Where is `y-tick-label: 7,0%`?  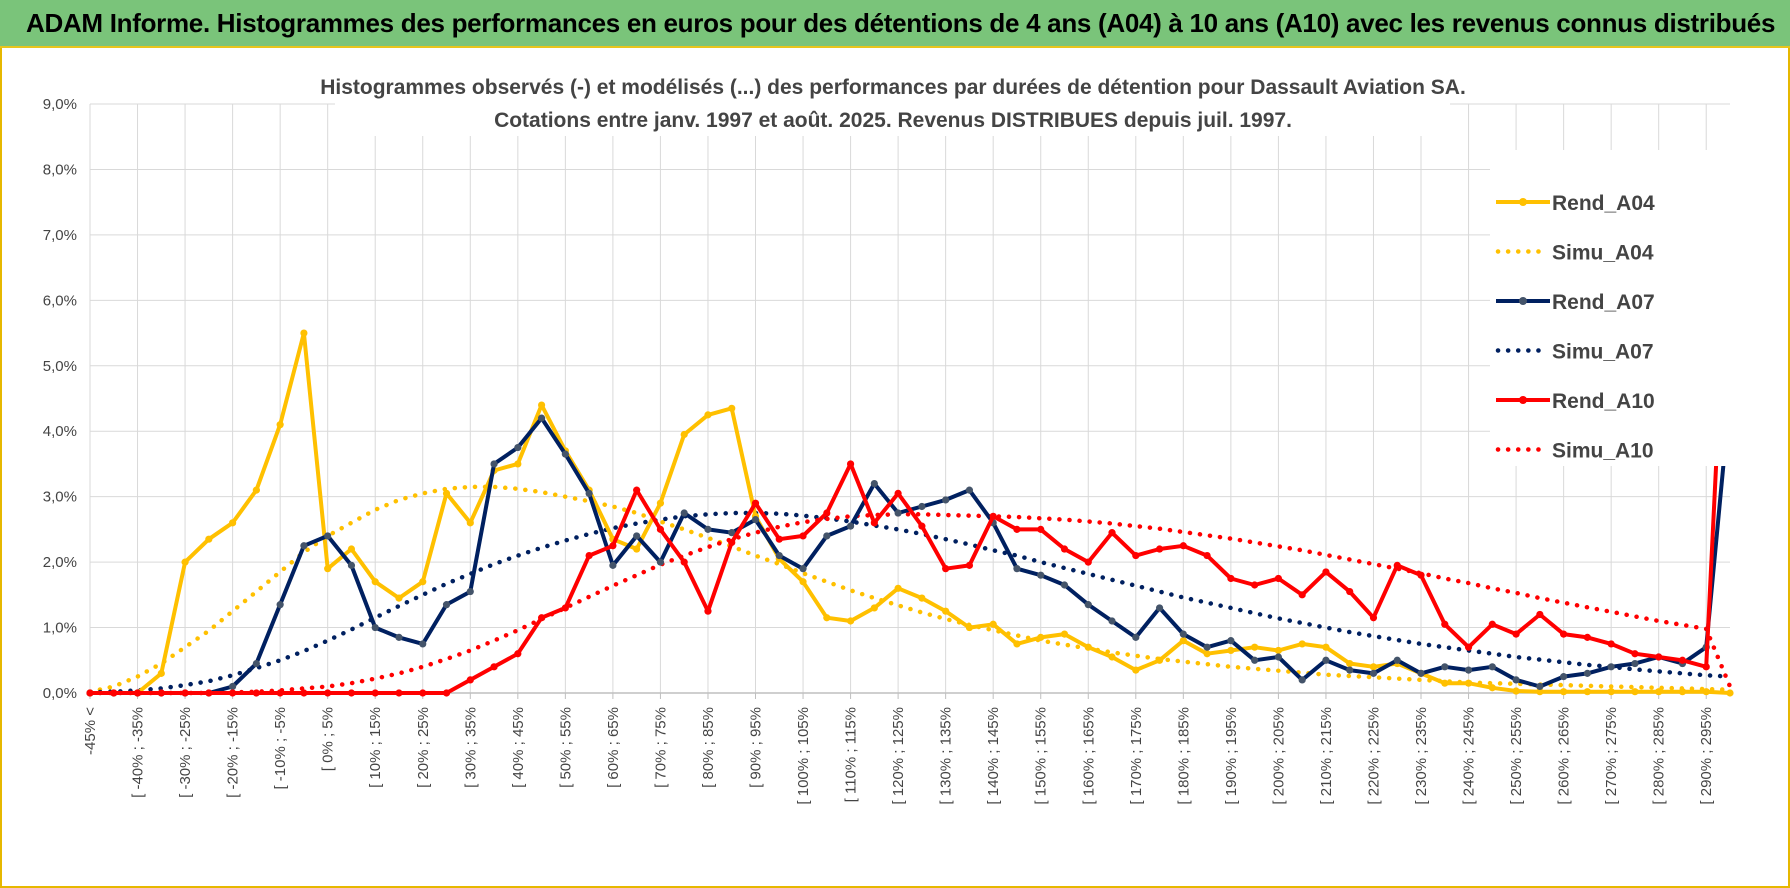 y-tick-label: 7,0% is located at coordinates (60, 235).